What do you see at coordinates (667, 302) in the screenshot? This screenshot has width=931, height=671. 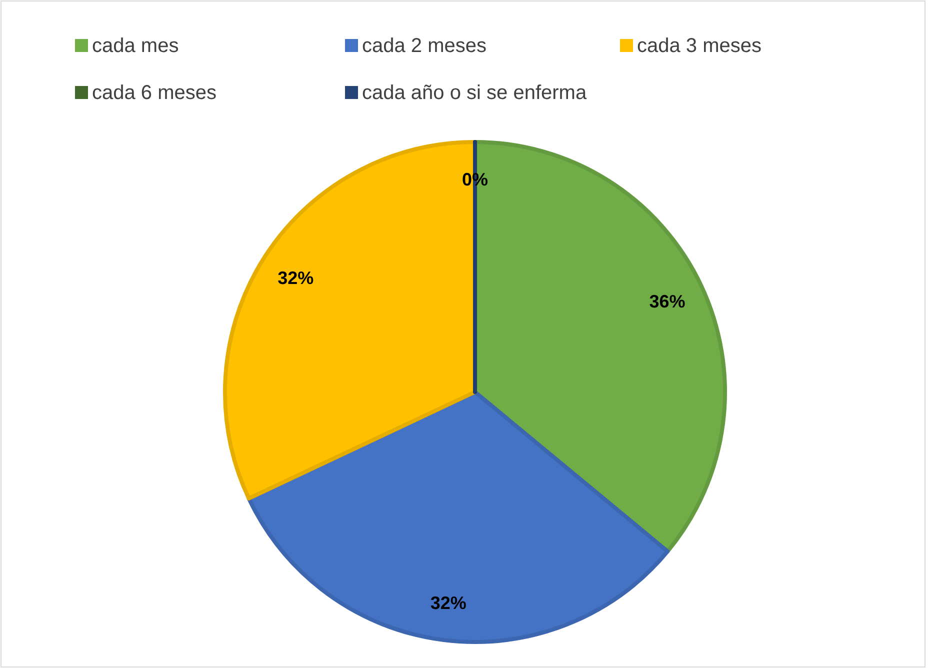 I see `data-label: 36%` at bounding box center [667, 302].